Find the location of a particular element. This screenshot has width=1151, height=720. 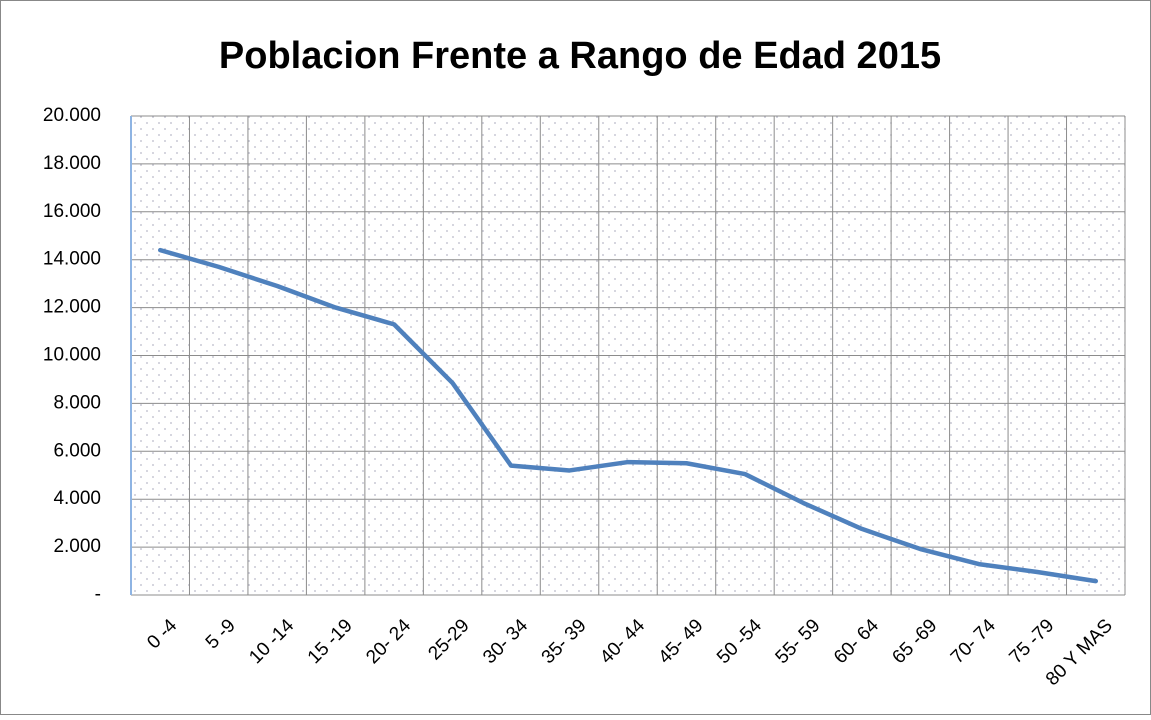

y-tick-label: 12.000 is located at coordinates (72, 307).